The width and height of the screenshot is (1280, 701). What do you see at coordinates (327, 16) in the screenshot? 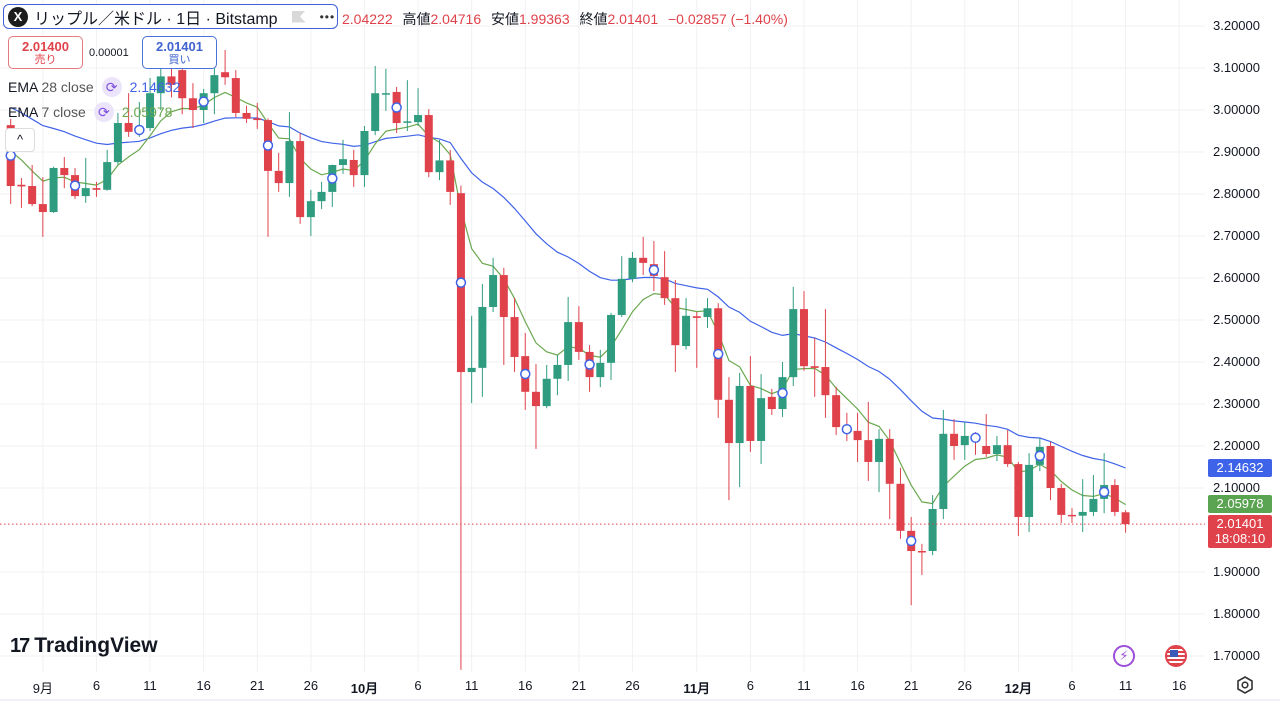
I see `more-icon: •••` at bounding box center [327, 16].